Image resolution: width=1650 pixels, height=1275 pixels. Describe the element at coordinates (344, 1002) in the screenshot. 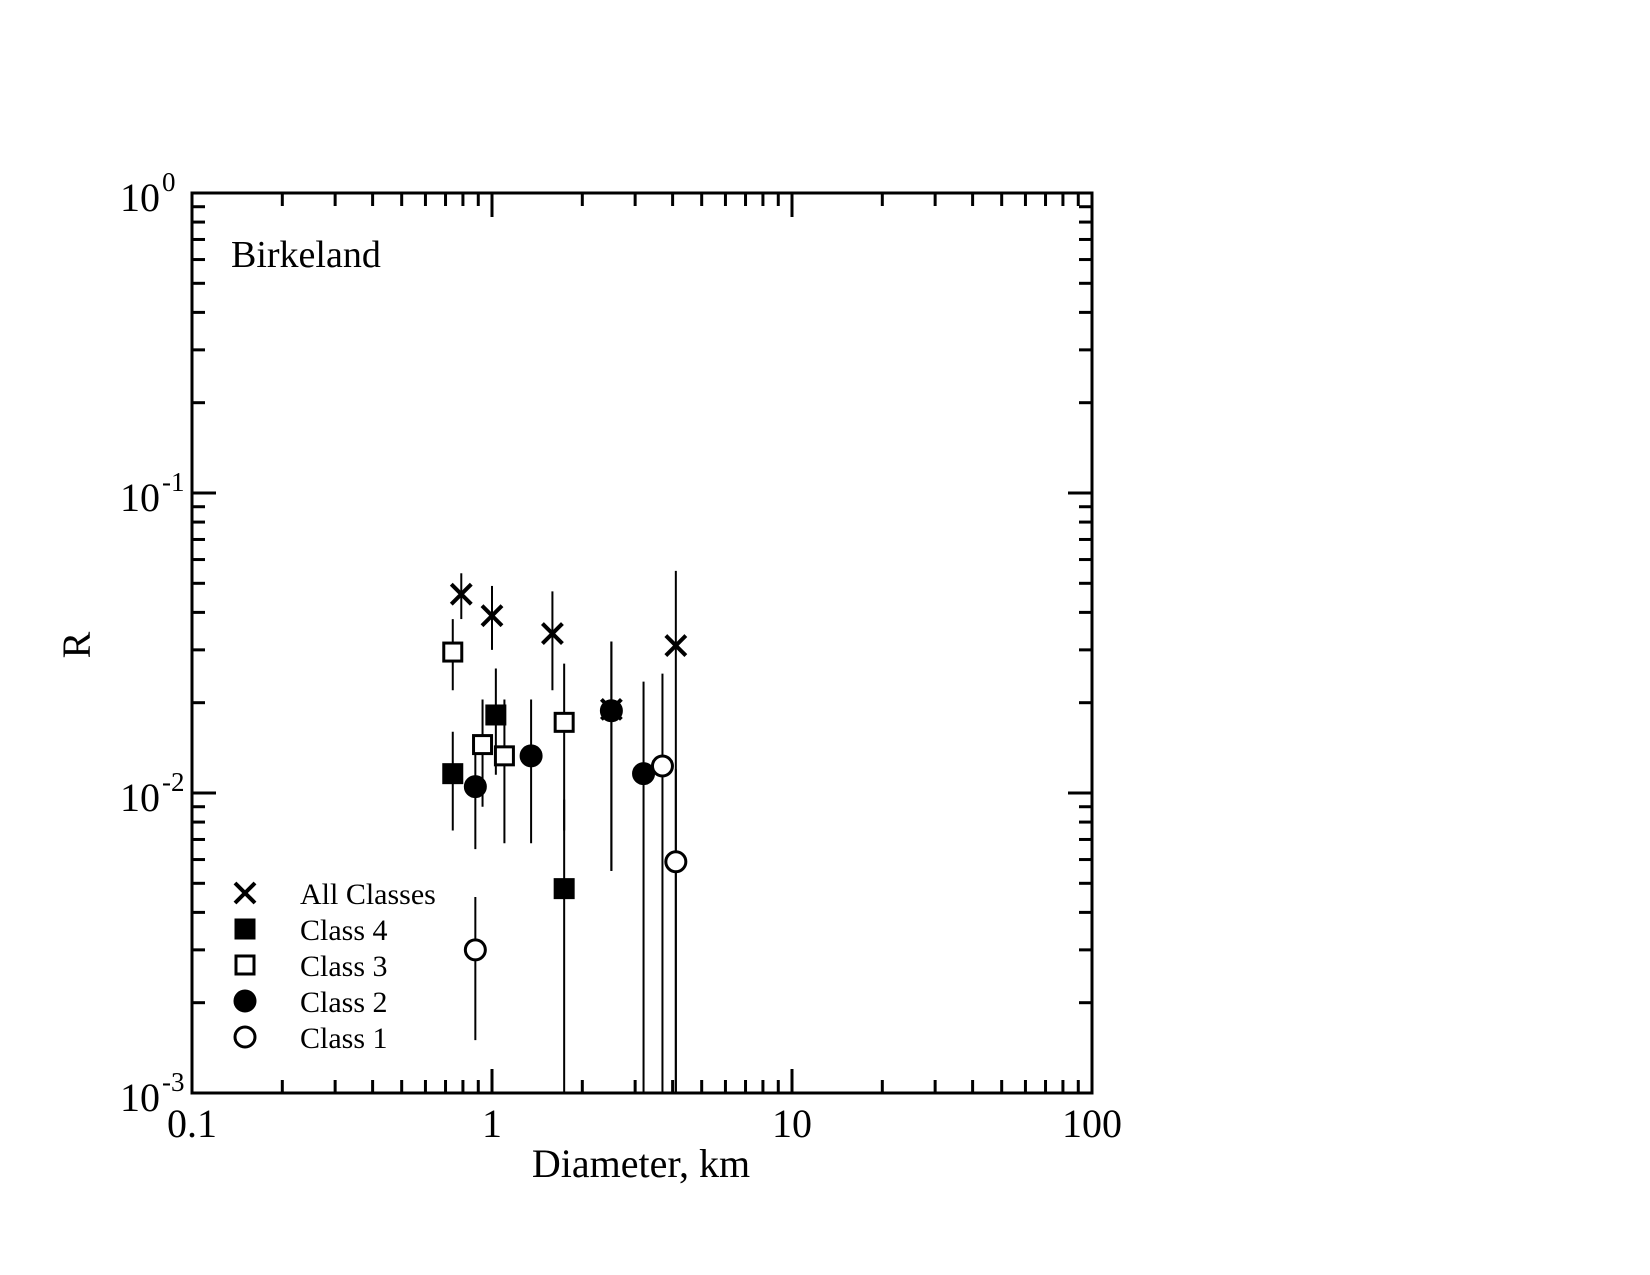

I see `legend-label-class-2: Class 2` at that location.